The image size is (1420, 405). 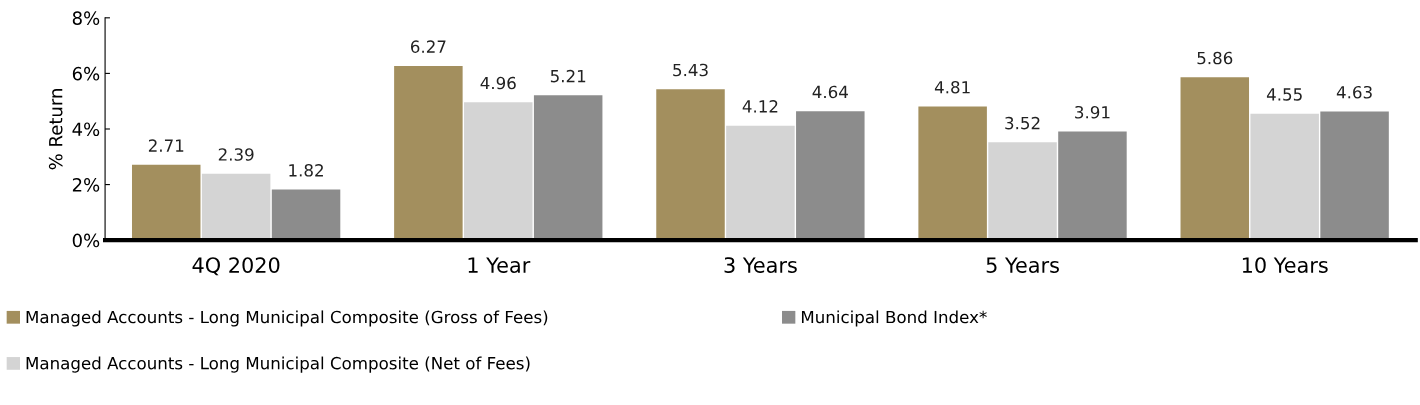 I want to click on y-tick-label: 8%, so click(x=86, y=18).